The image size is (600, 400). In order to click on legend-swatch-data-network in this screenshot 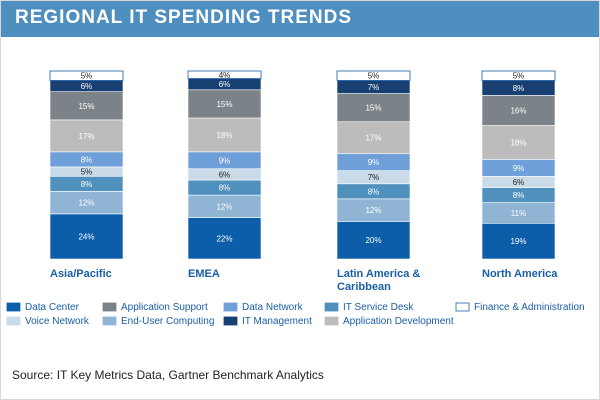, I will do `click(230, 307)`.